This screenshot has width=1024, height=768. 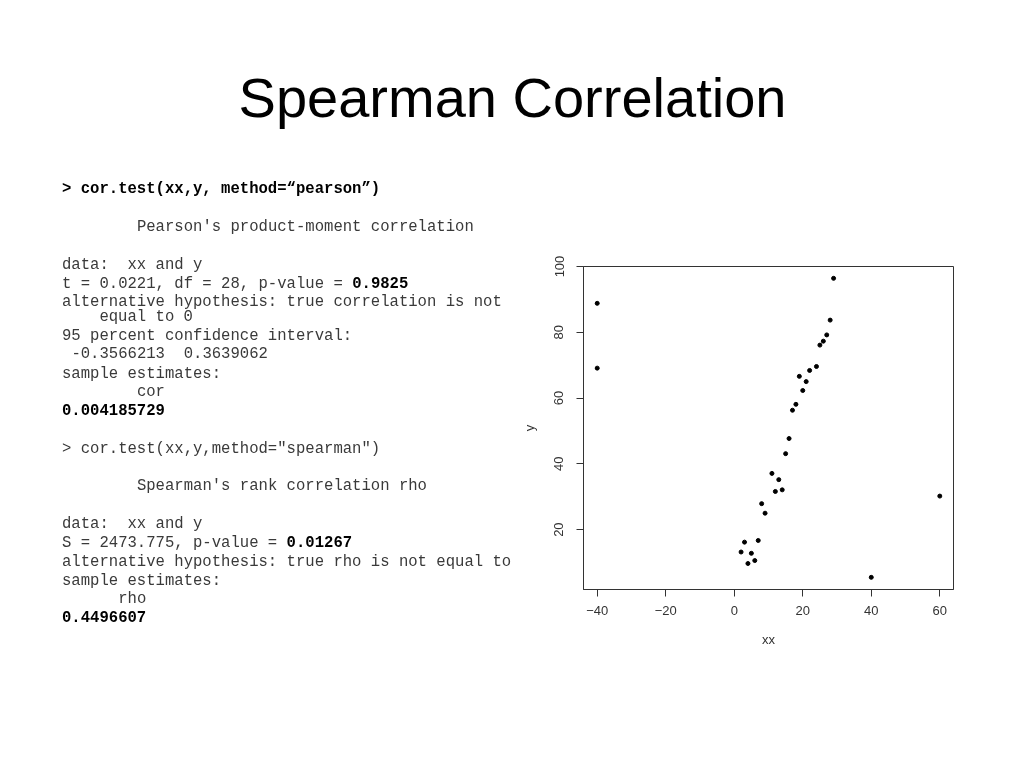 What do you see at coordinates (221, 189) in the screenshot?
I see `text: > cor.test(xx,y, method=“pearson”)` at bounding box center [221, 189].